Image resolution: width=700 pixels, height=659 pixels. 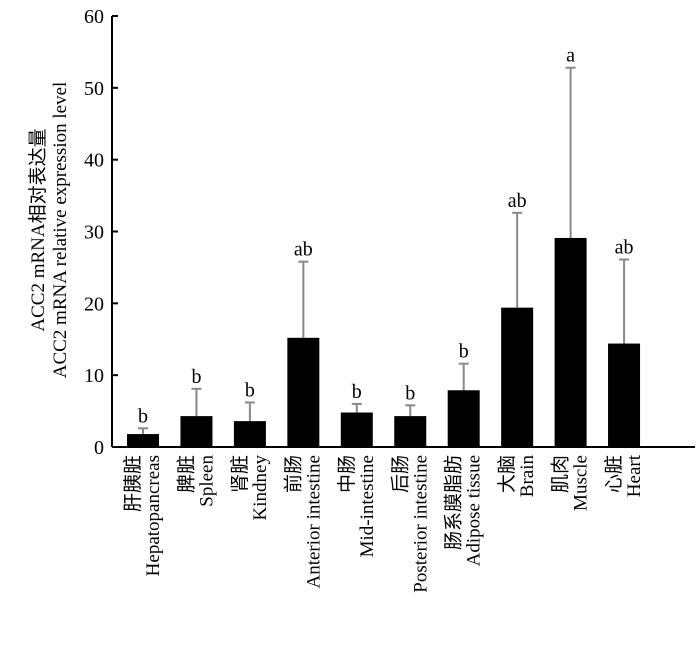 I want to click on x-tick-label-zh: 中肠, so click(x=347, y=474).